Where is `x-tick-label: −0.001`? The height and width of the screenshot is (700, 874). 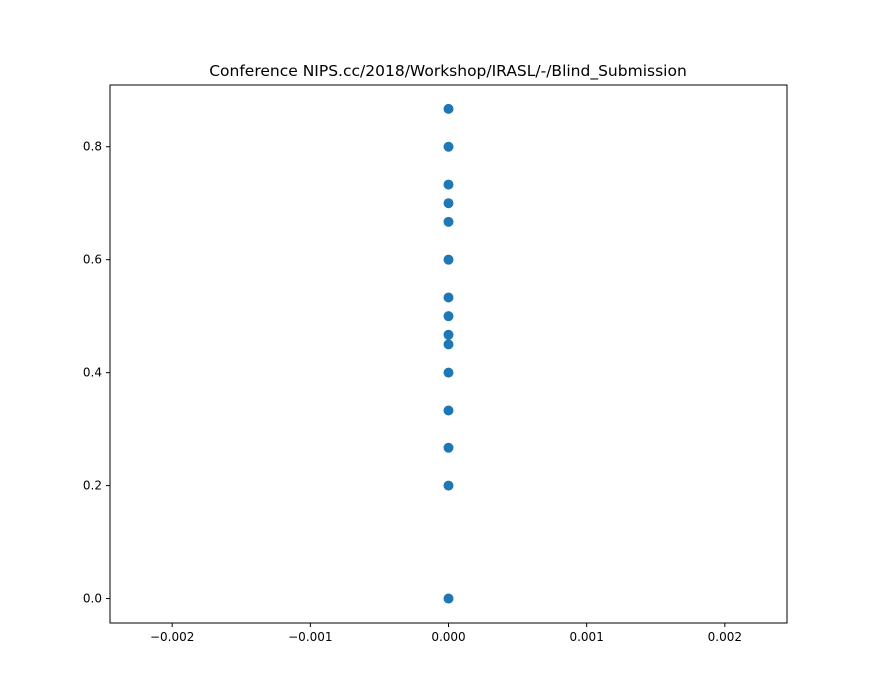 x-tick-label: −0.001 is located at coordinates (310, 637).